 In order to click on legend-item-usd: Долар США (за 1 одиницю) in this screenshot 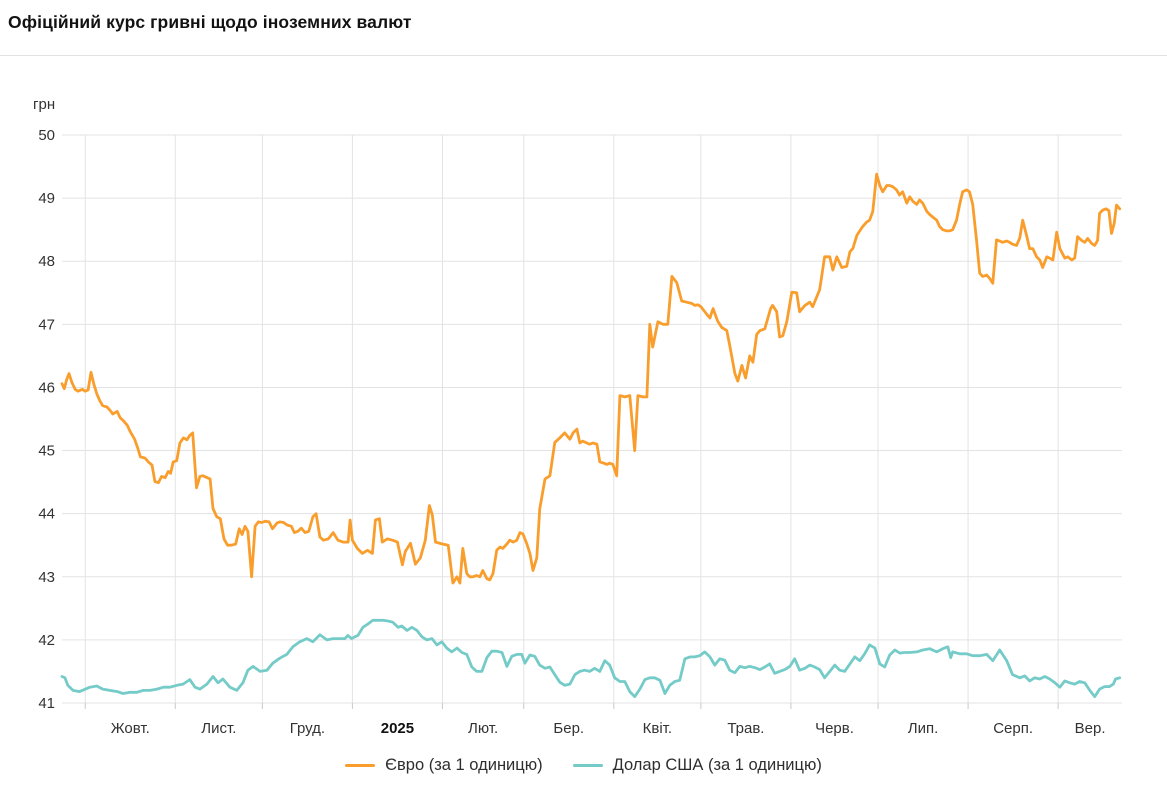, I will do `click(697, 765)`.